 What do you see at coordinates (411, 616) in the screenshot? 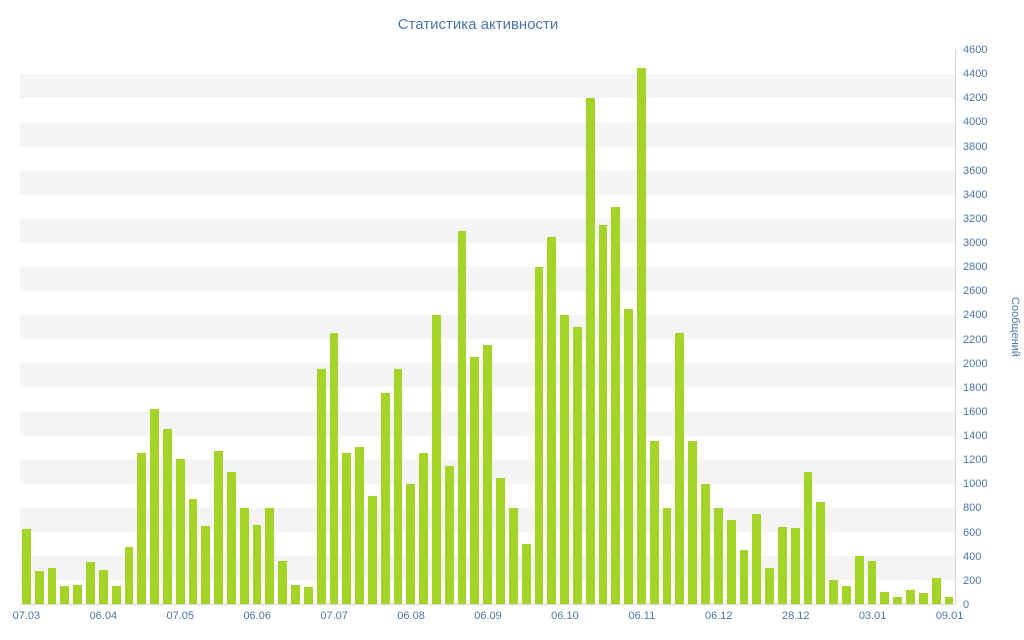
I see `x-tick-label: 06.08` at bounding box center [411, 616].